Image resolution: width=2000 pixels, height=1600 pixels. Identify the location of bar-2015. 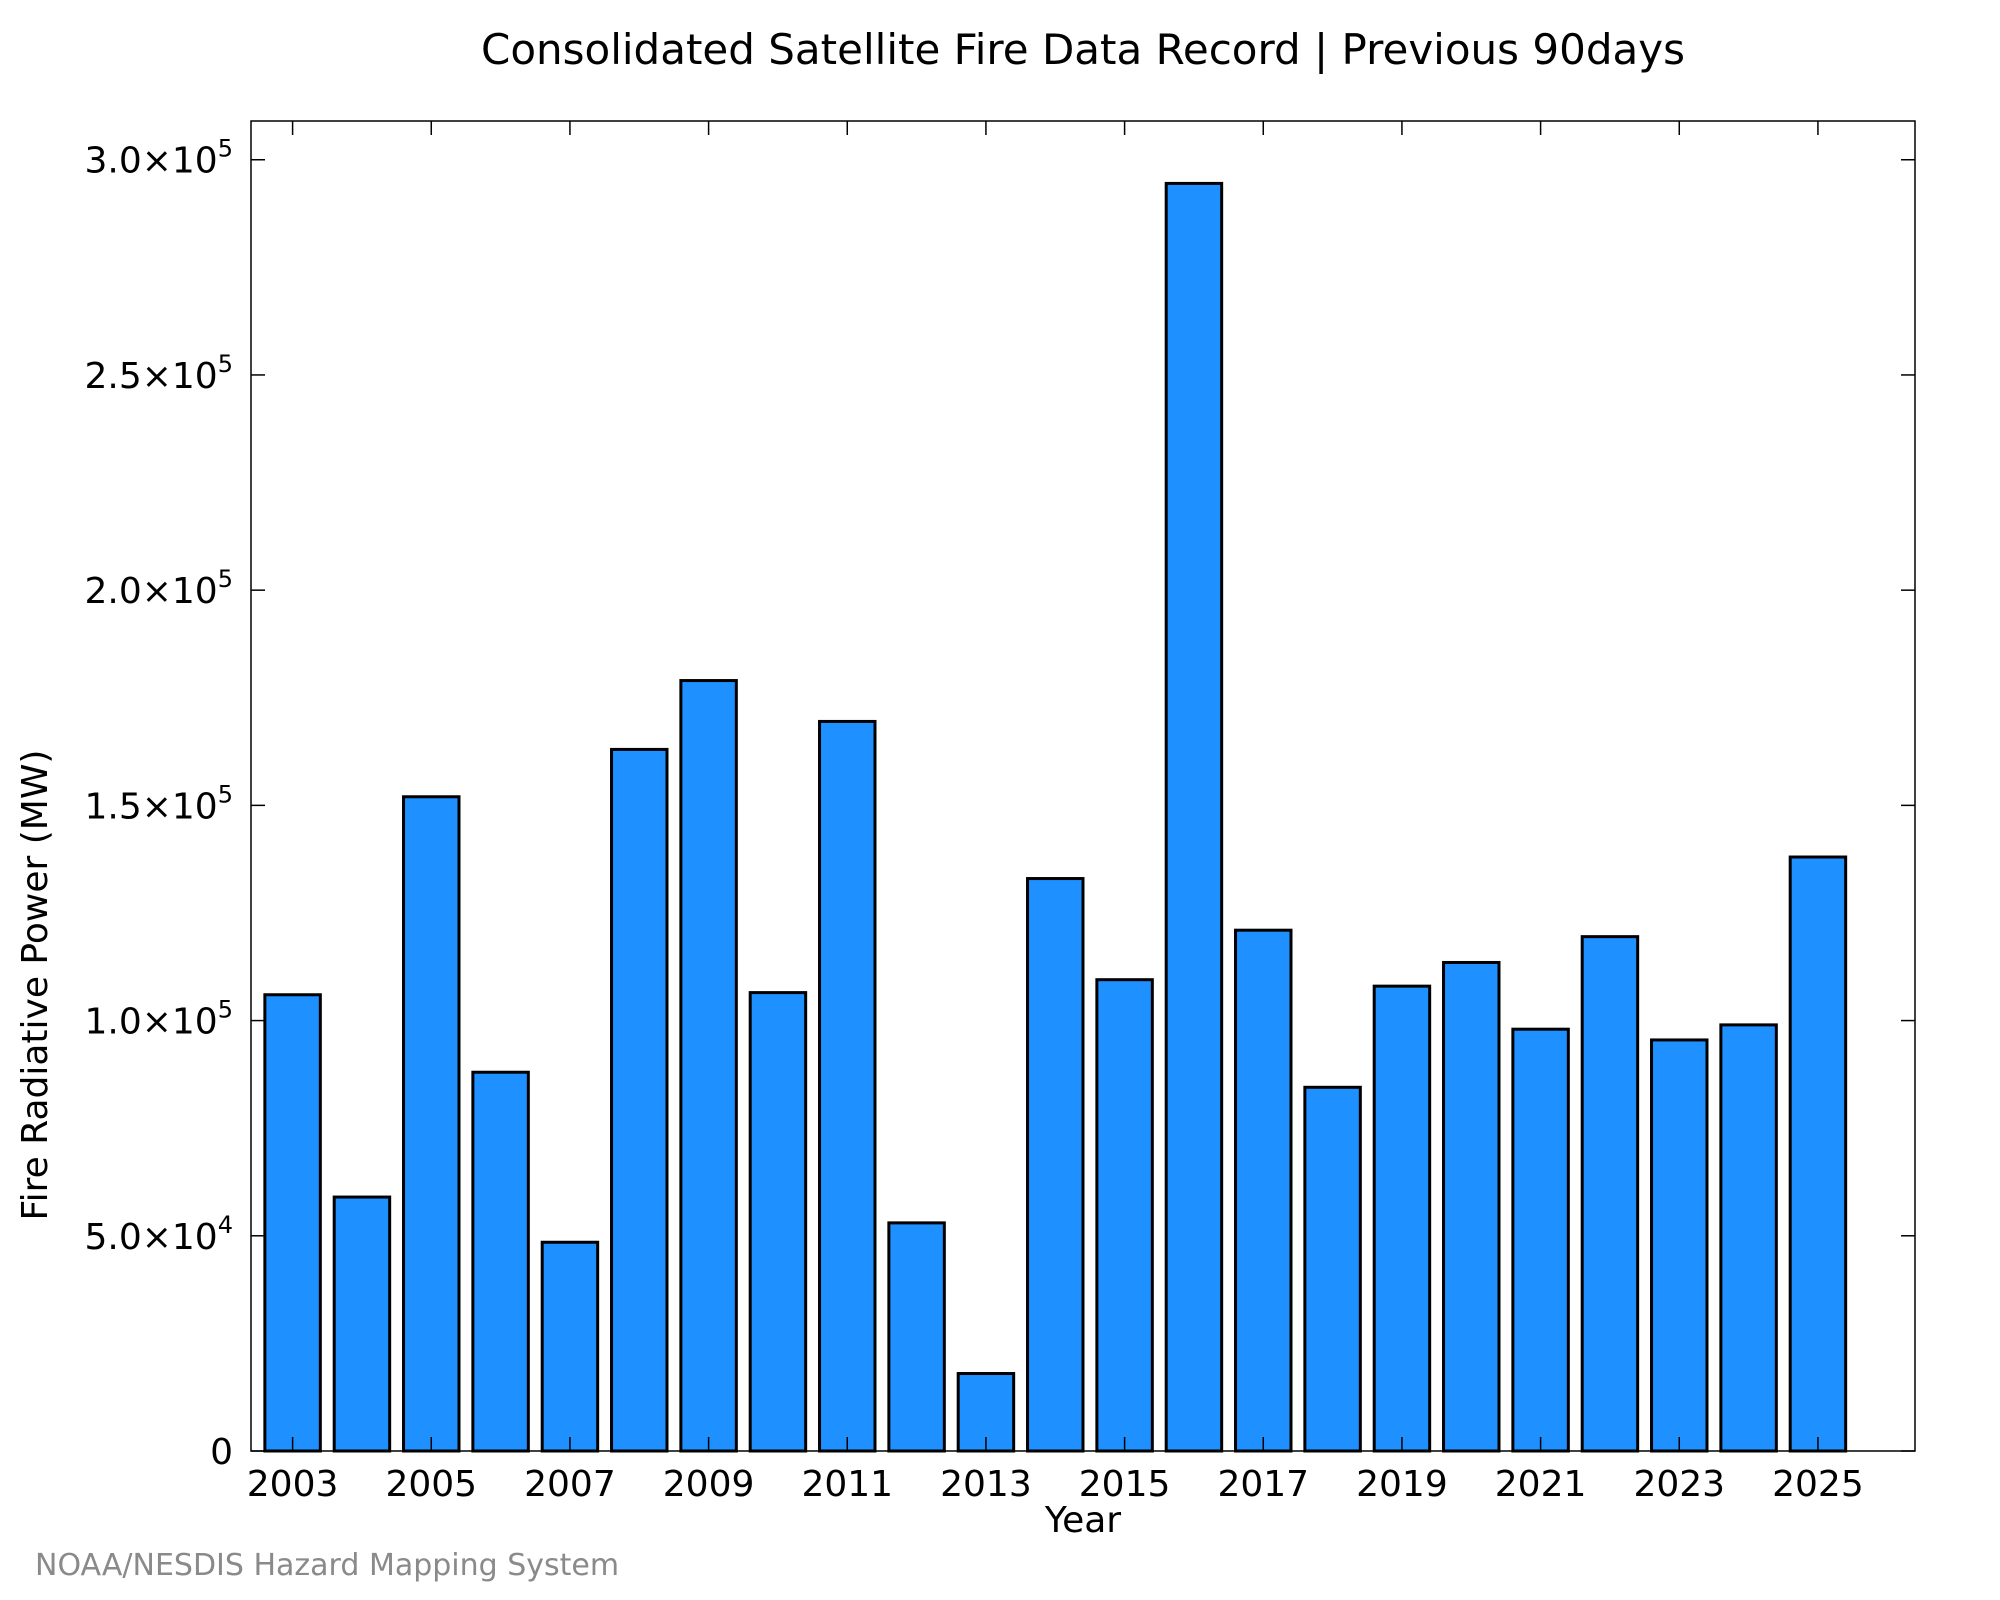
(1124, 1215).